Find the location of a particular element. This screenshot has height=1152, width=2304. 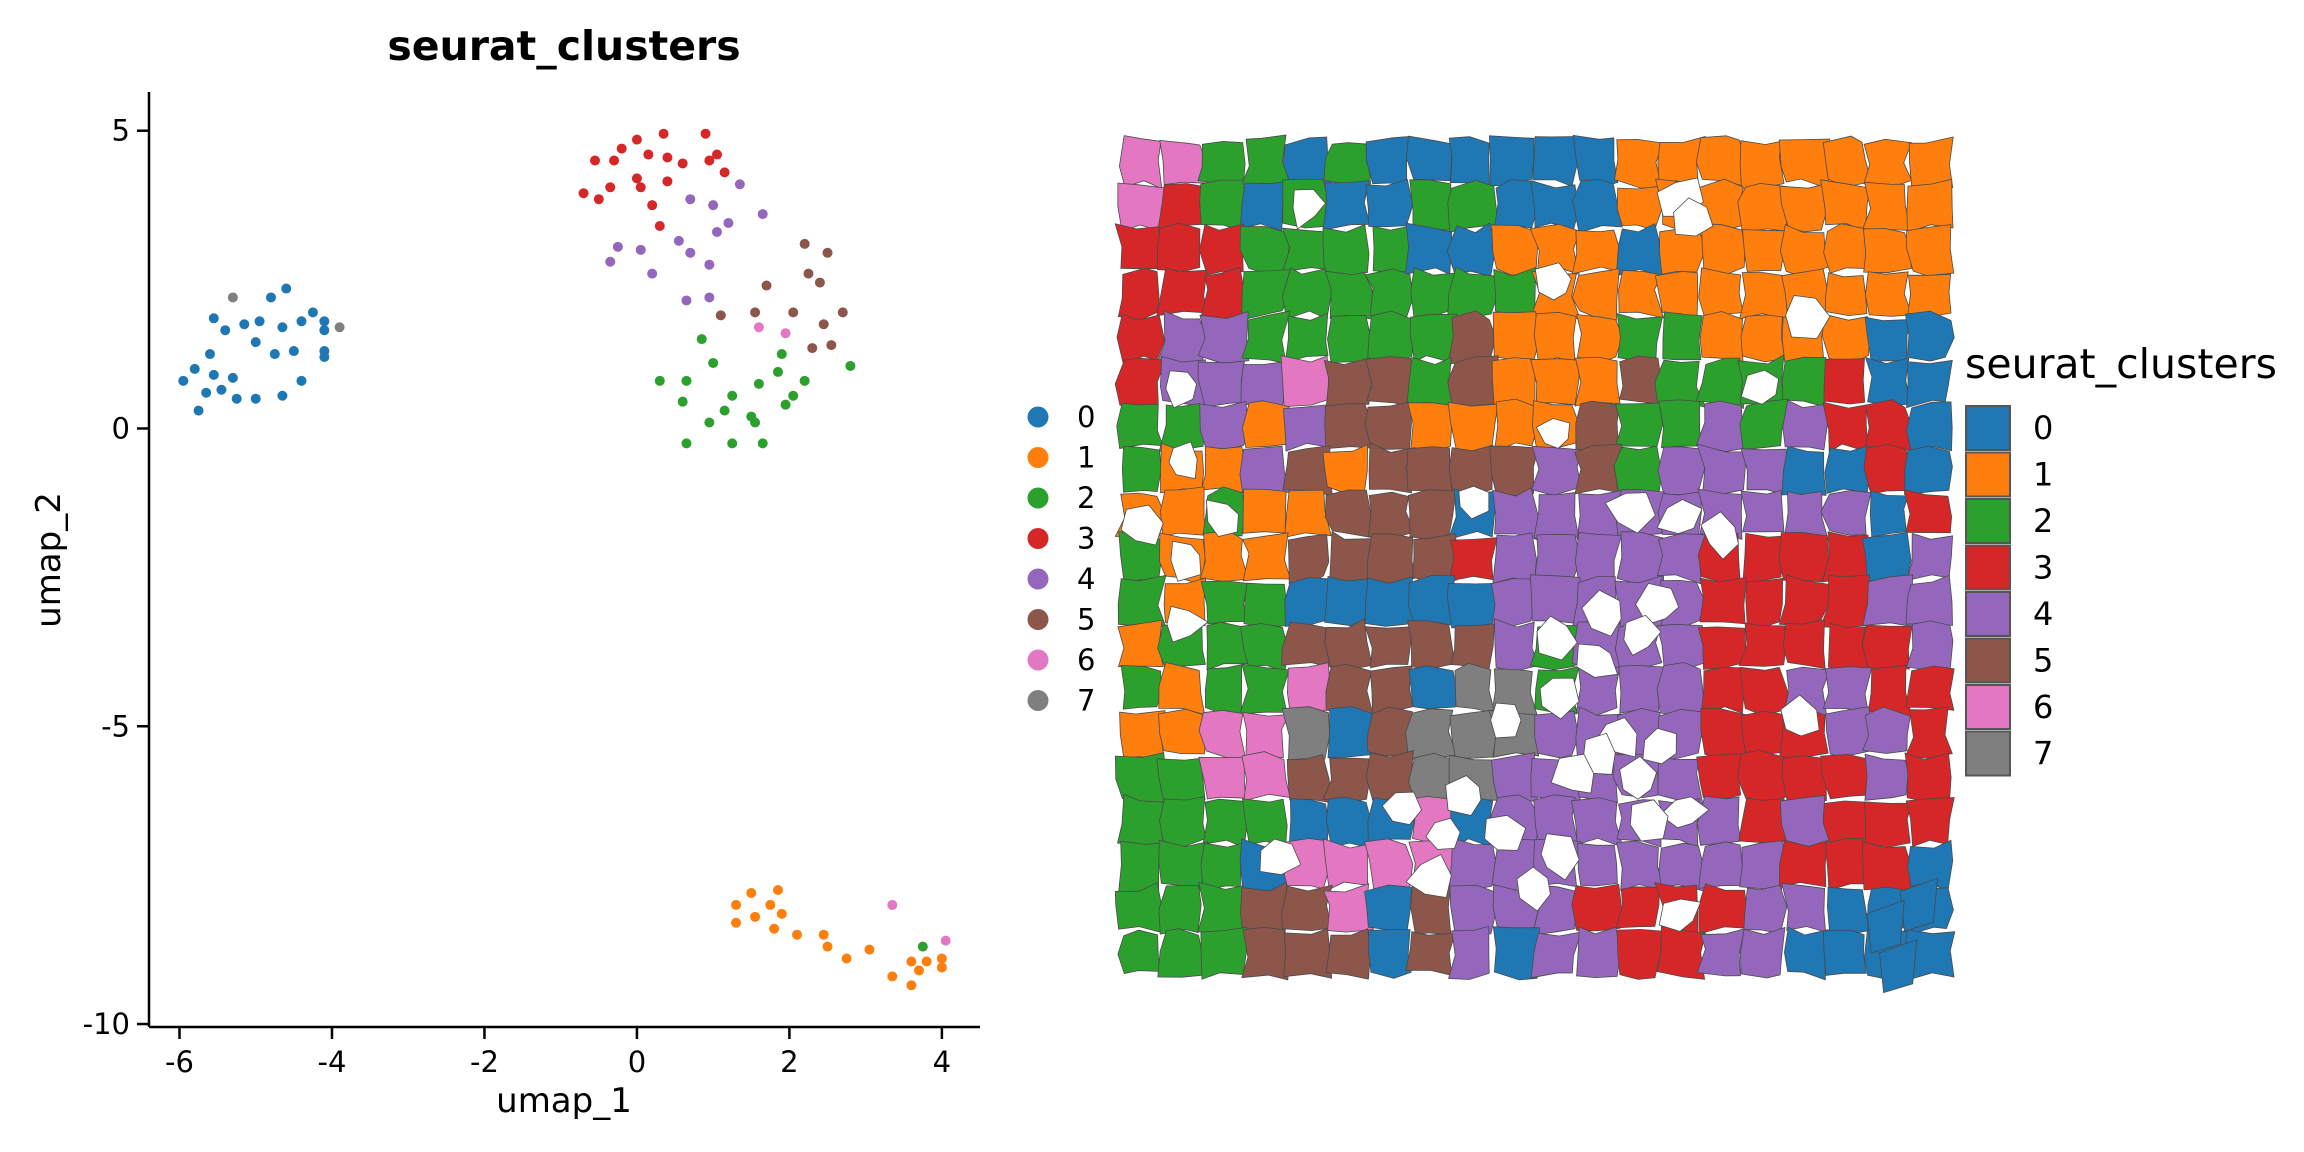

x-tick-label: 4 is located at coordinates (942, 1062).